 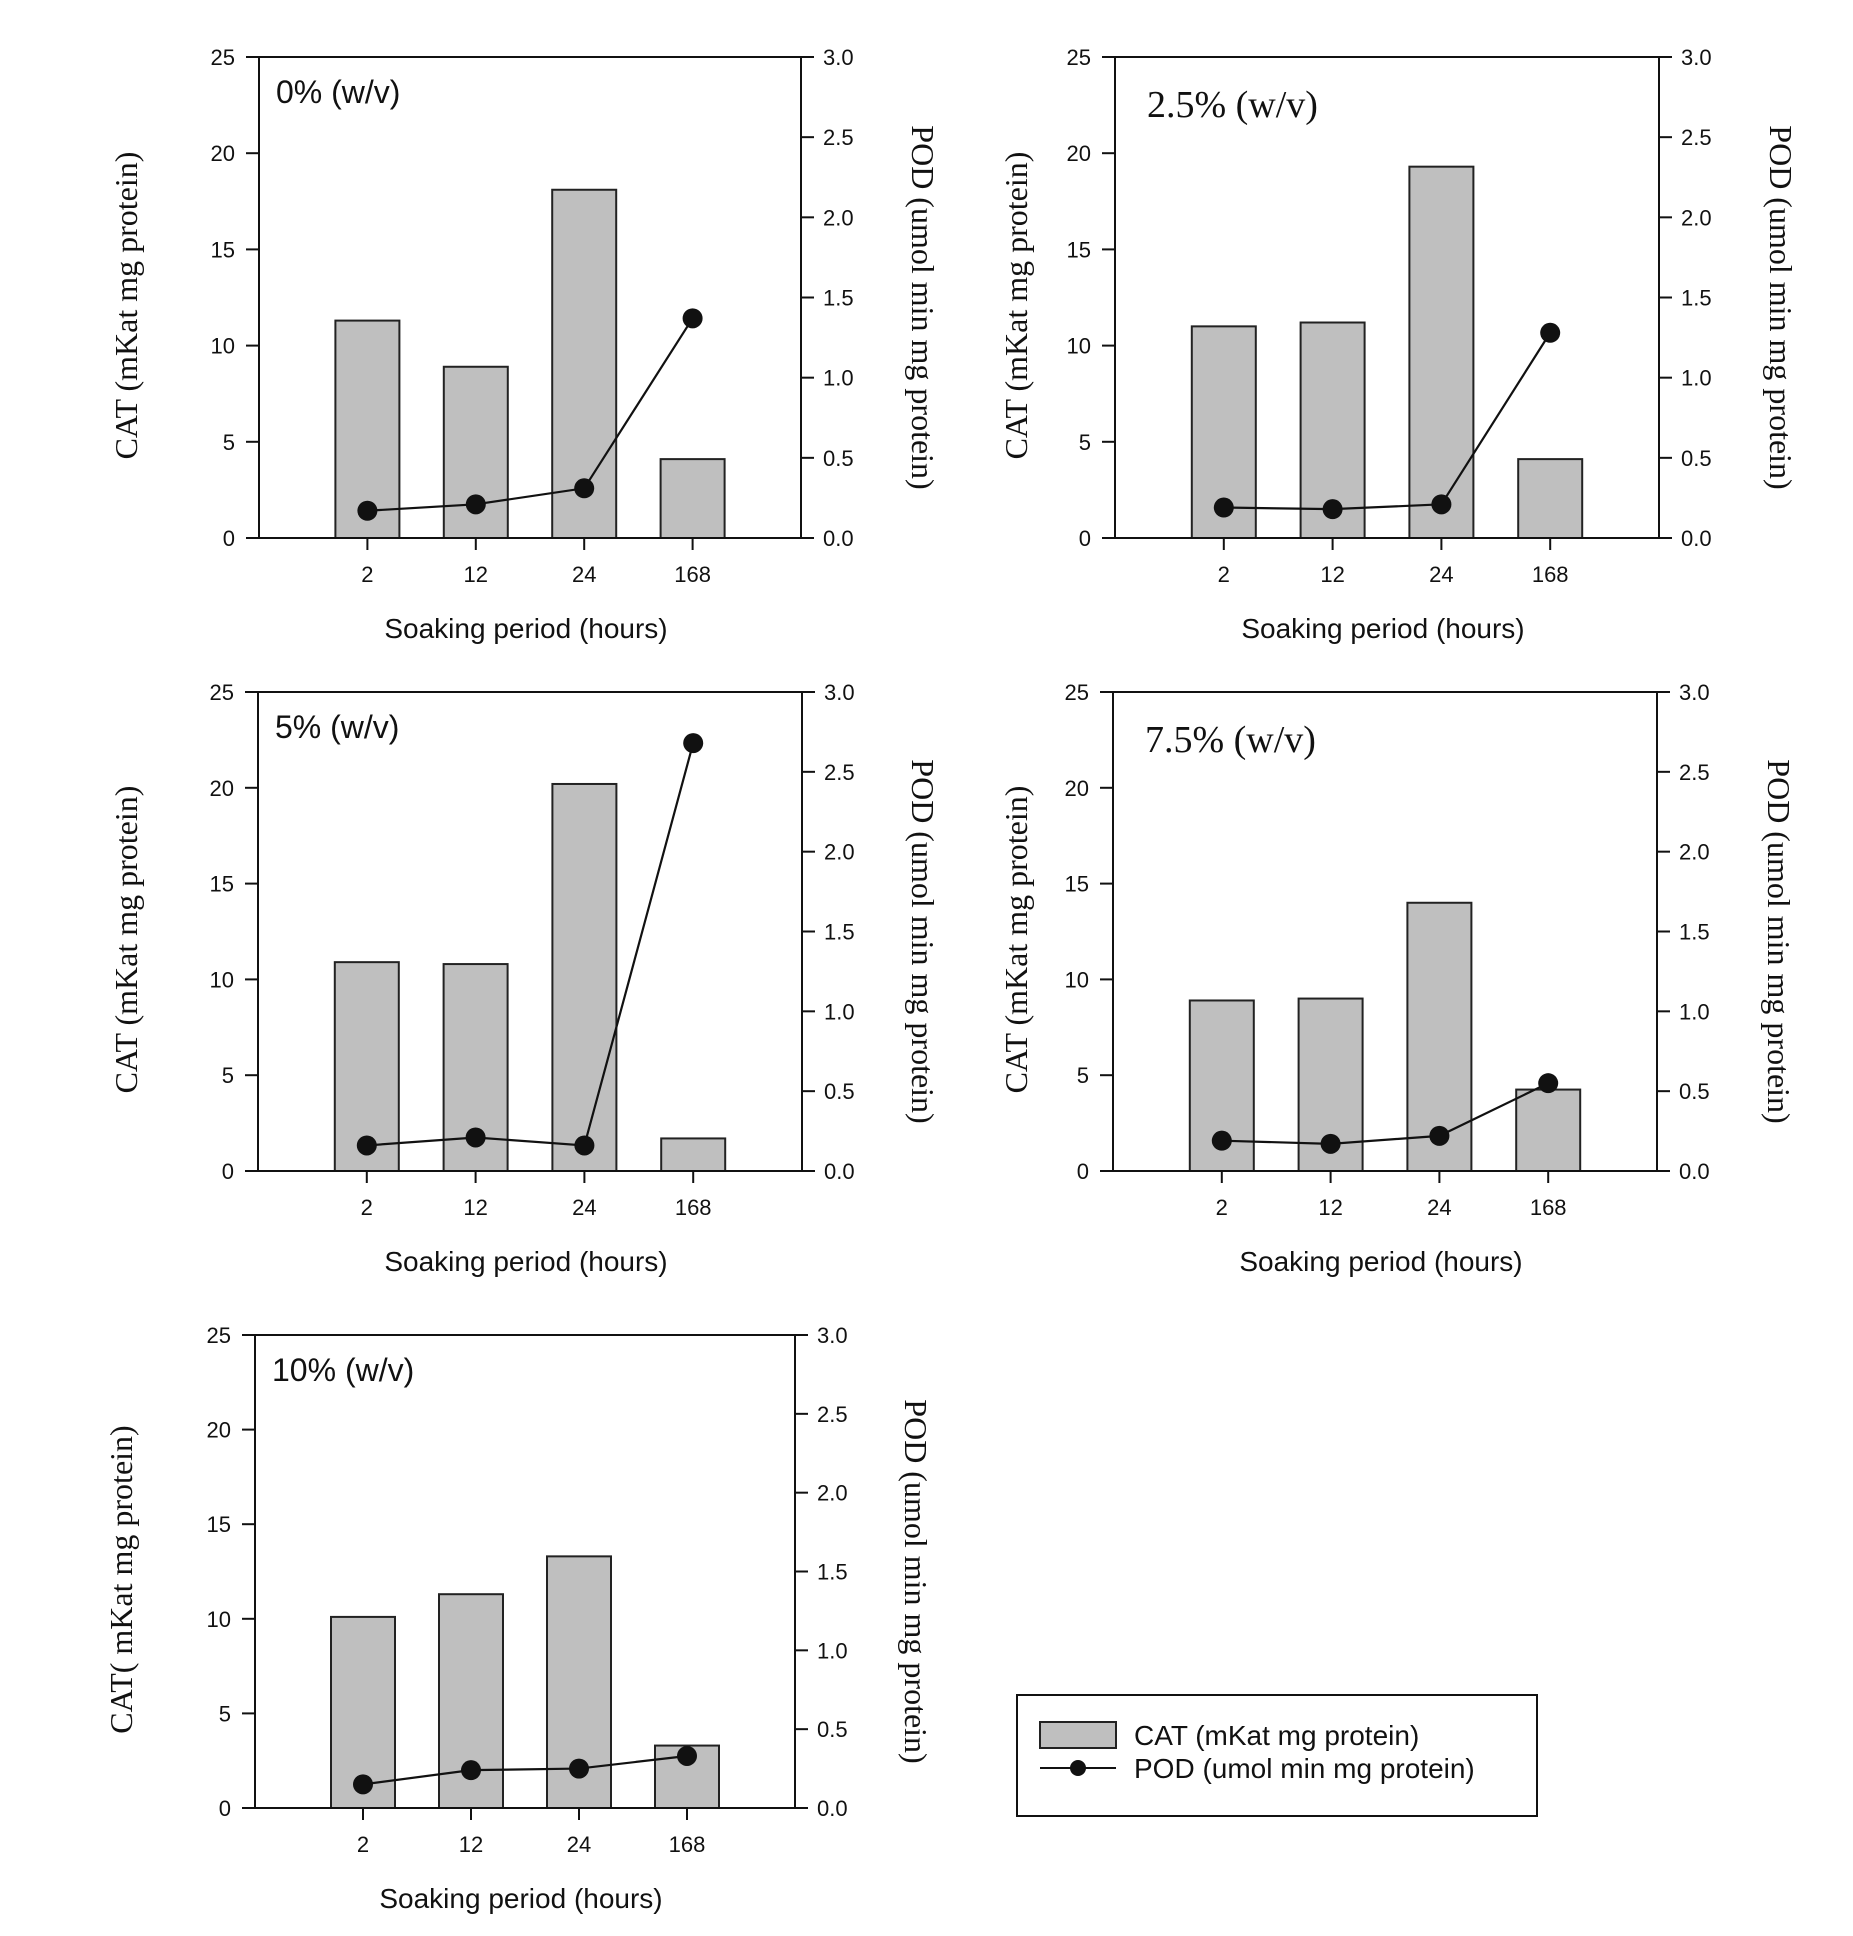 What do you see at coordinates (1232, 105) in the screenshot?
I see `panel-label: 2.5% (w/v)` at bounding box center [1232, 105].